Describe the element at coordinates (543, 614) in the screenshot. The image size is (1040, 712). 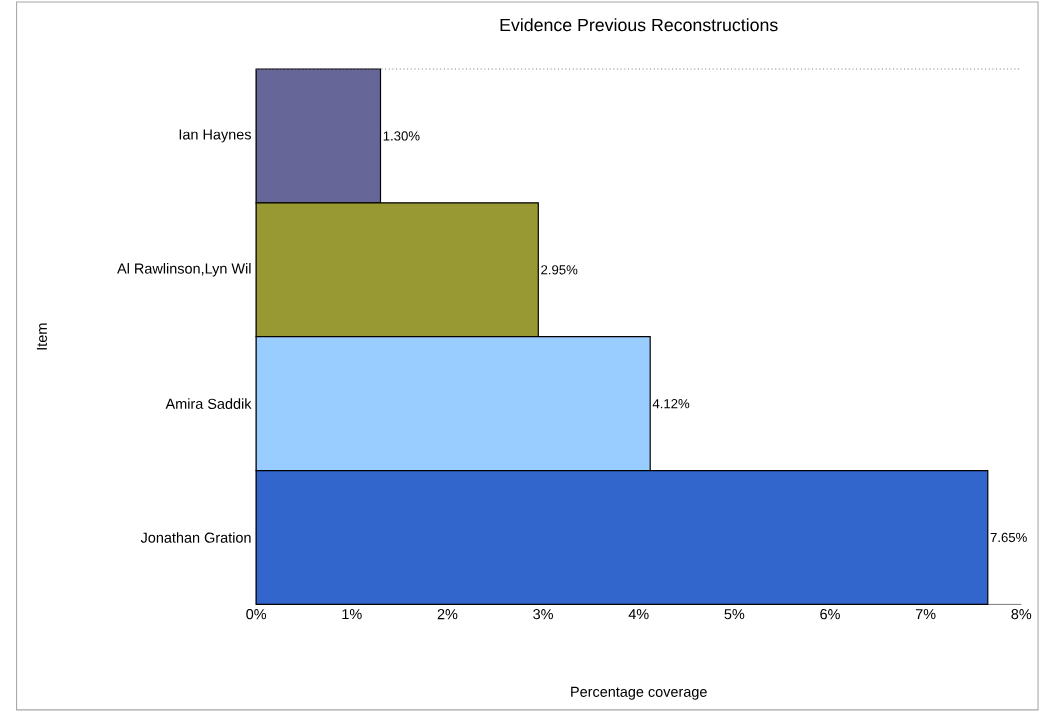
I see `x-tick-label: 3%` at that location.